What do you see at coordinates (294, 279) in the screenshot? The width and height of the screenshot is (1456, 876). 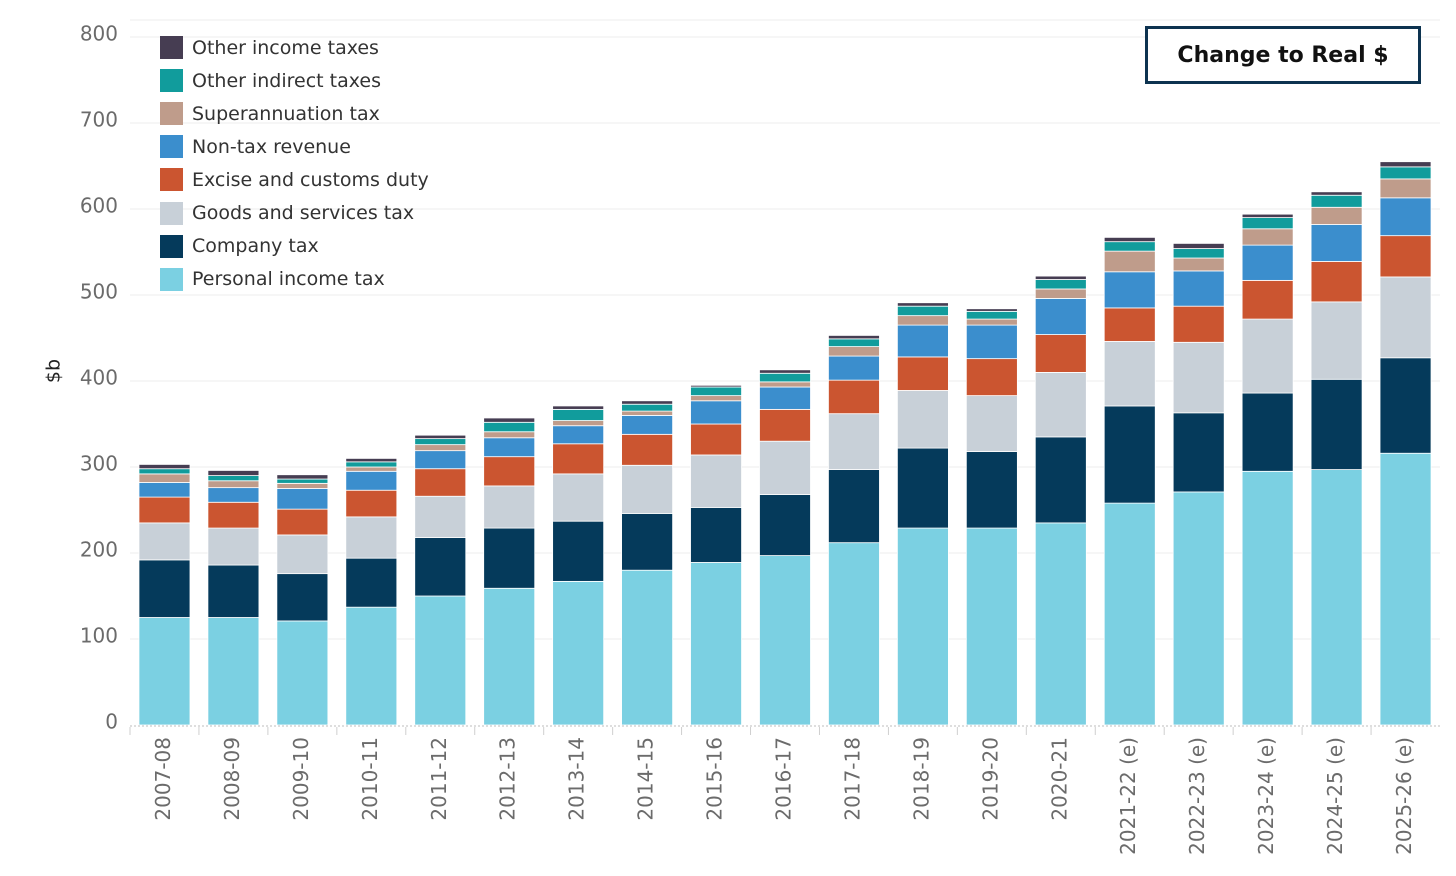 I see `legend-item: Personal income tax` at bounding box center [294, 279].